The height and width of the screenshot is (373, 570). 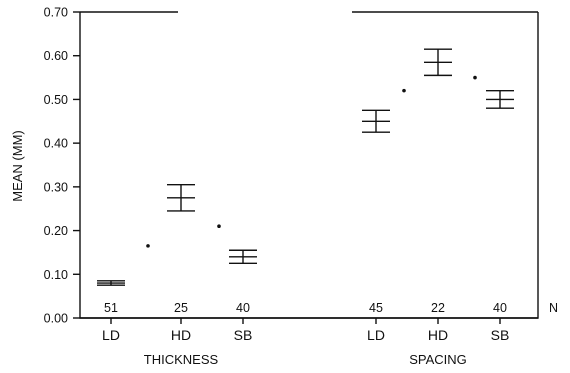 I want to click on y-tick-label: 0.60, so click(x=56, y=56).